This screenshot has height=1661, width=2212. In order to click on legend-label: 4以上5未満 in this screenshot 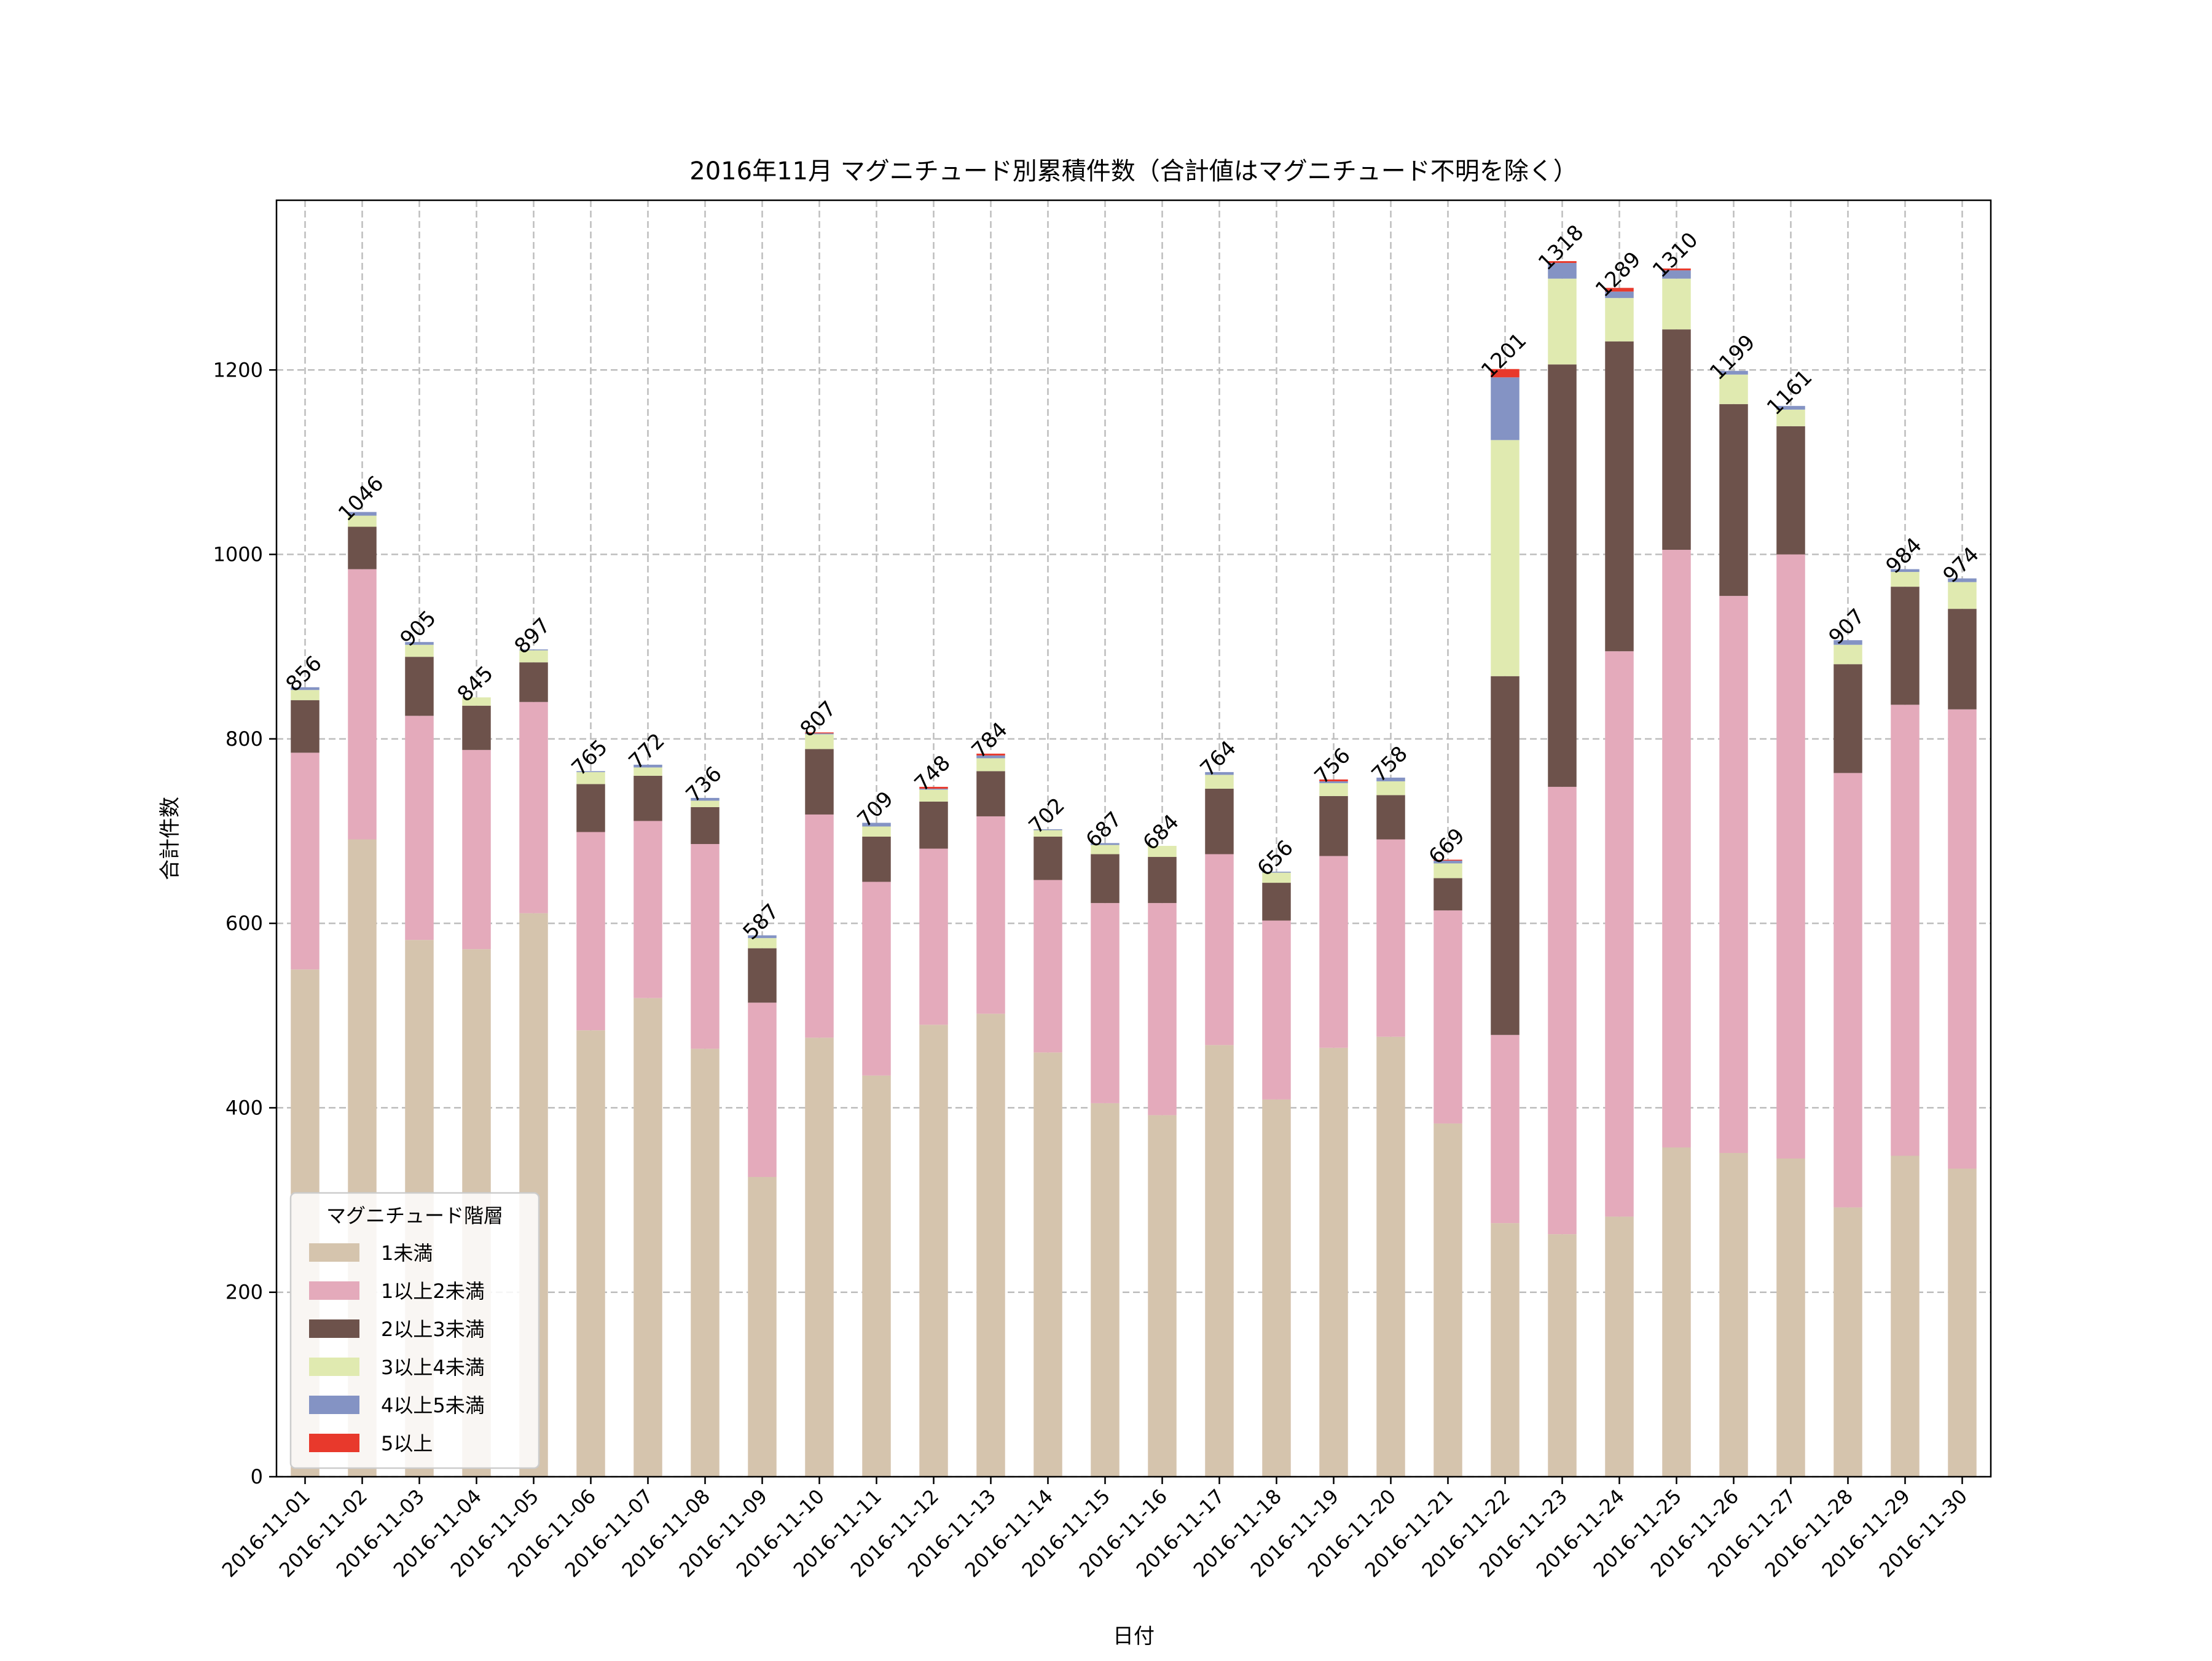, I will do `click(433, 1405)`.